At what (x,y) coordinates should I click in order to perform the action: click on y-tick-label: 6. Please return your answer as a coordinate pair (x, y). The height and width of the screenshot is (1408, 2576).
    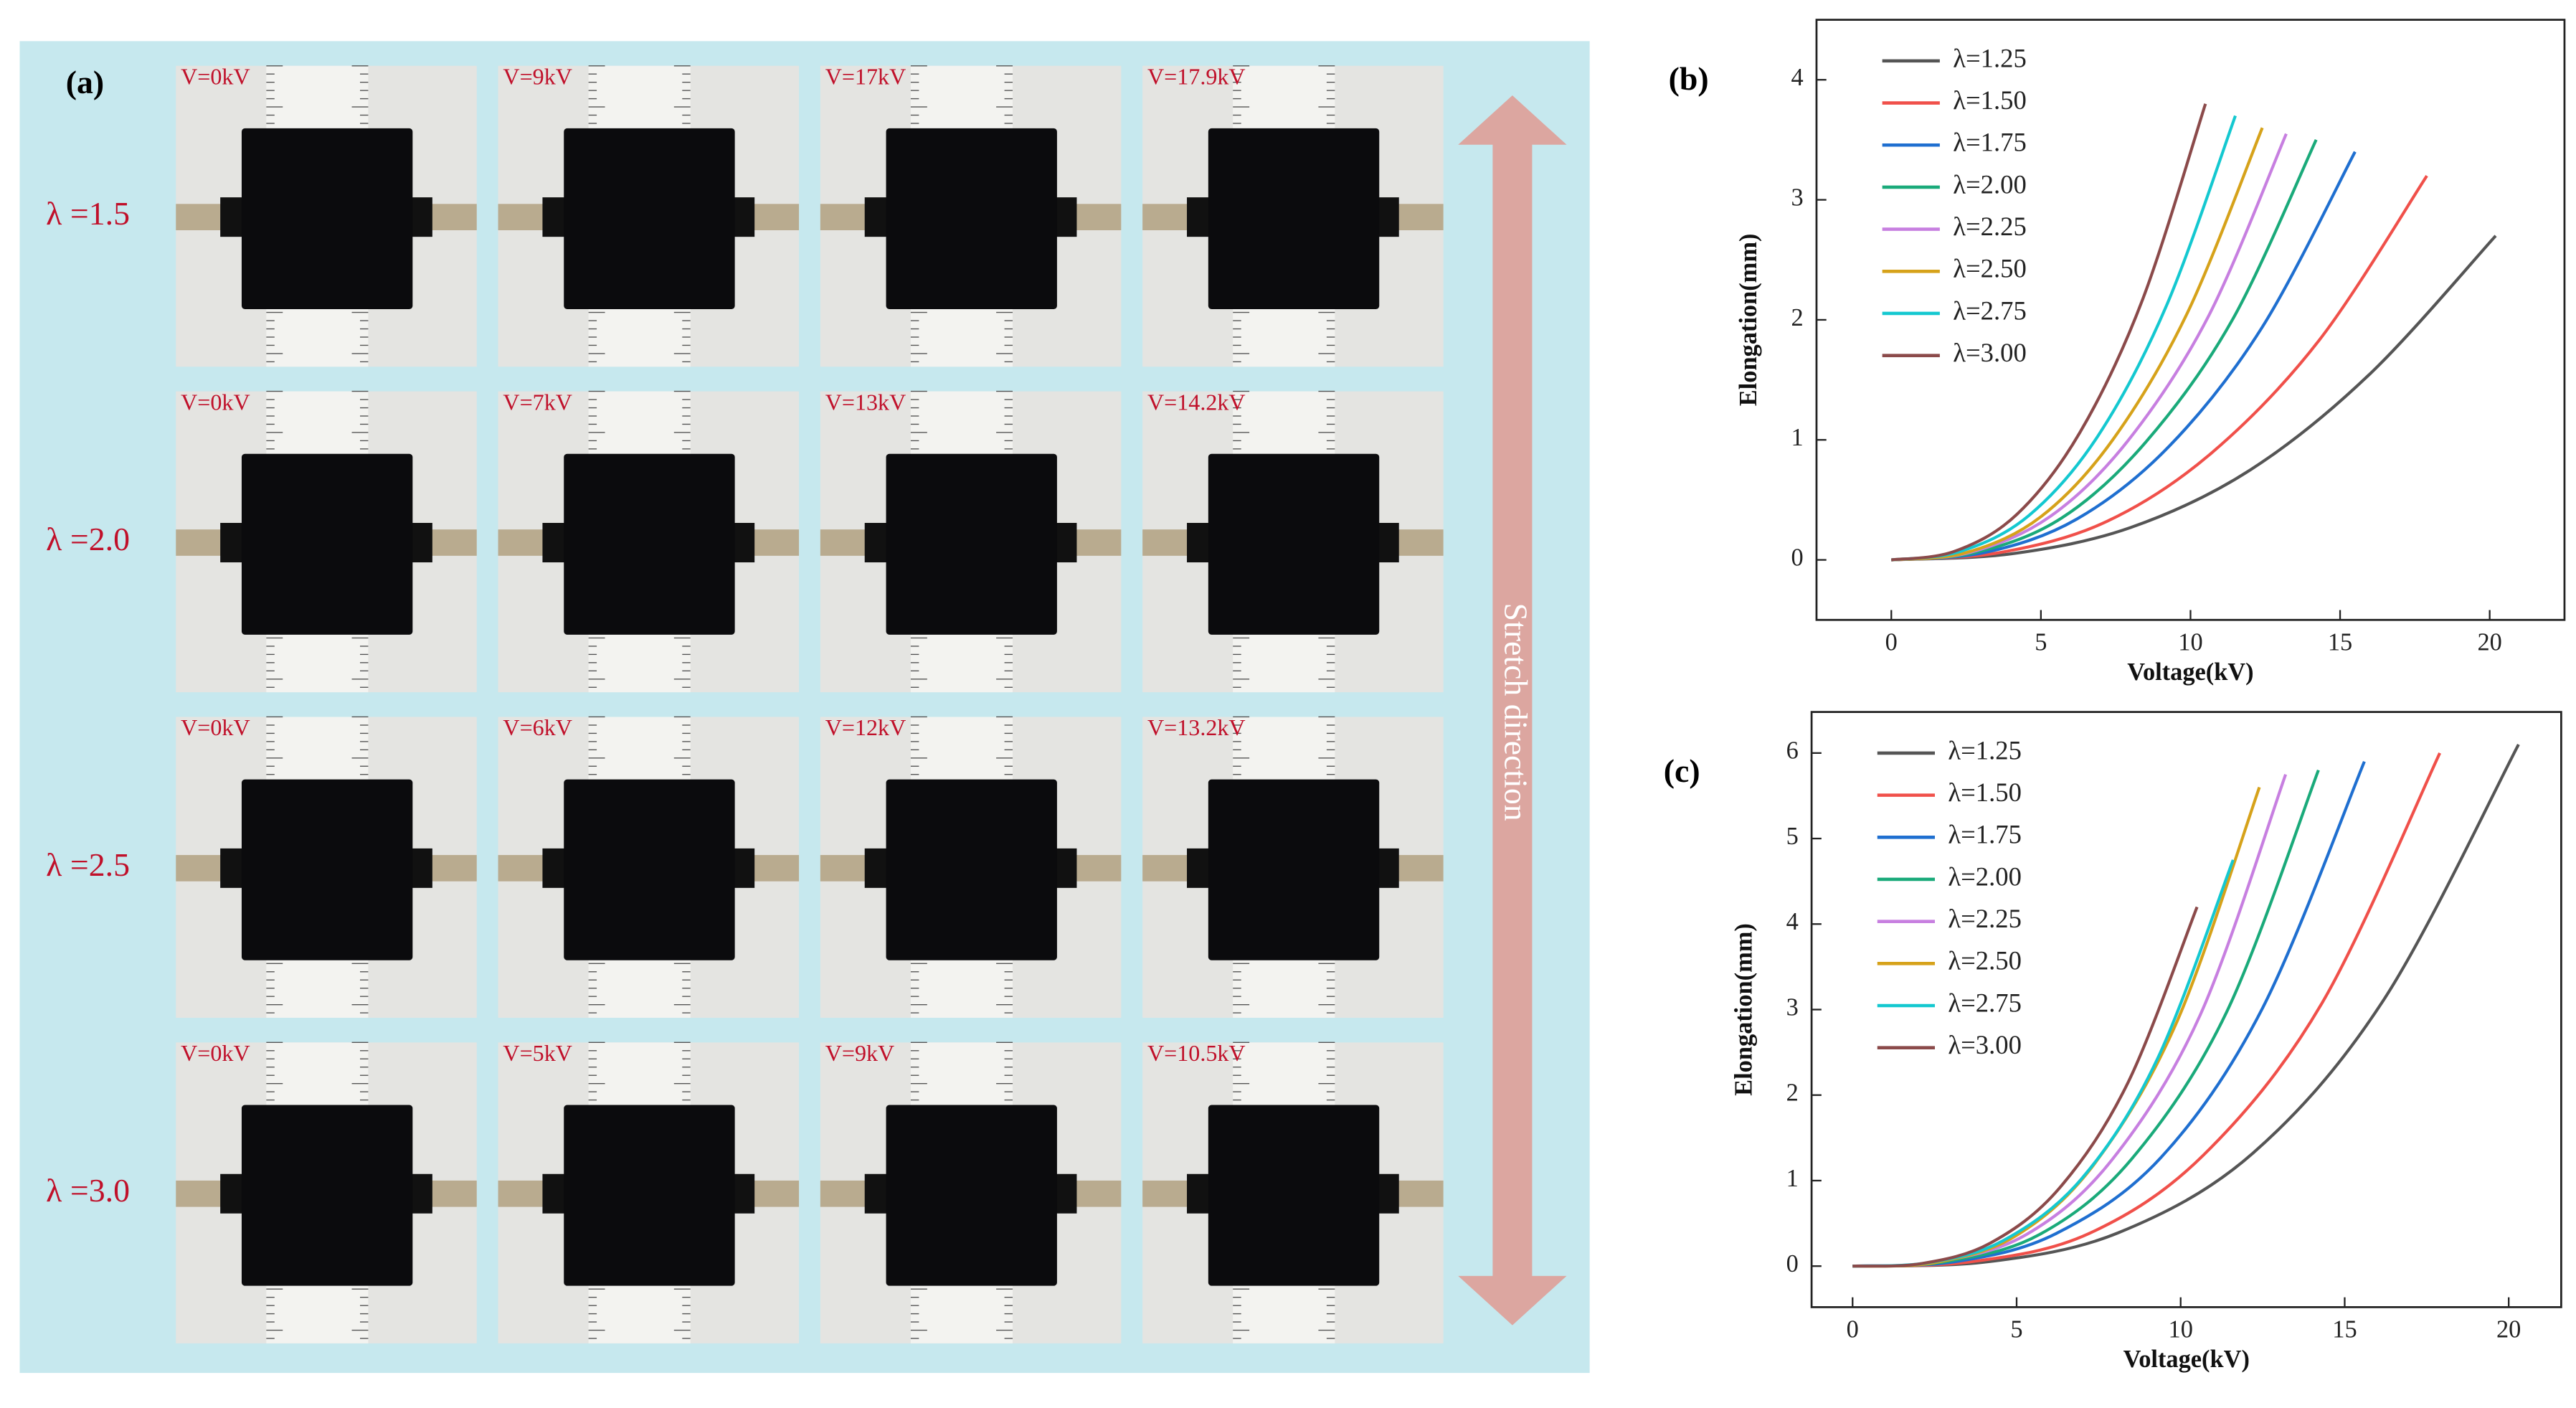
    Looking at the image, I should click on (1792, 751).